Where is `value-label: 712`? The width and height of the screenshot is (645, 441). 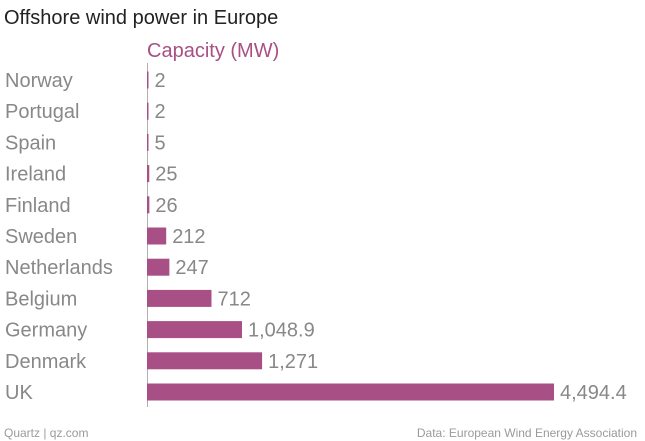 value-label: 712 is located at coordinates (233, 299).